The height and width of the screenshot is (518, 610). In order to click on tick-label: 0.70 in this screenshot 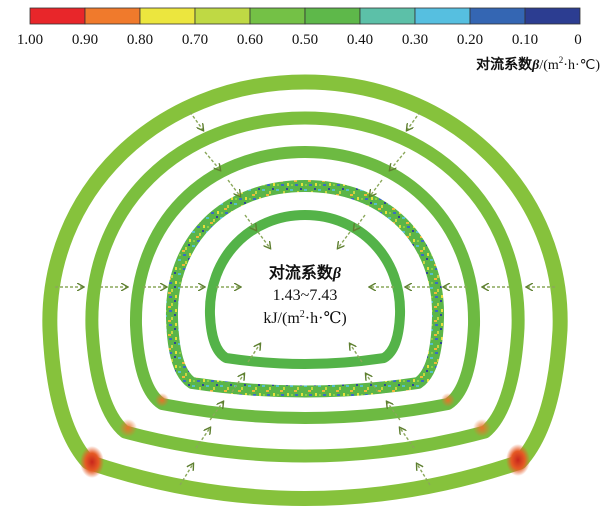, I will do `click(195, 40)`.